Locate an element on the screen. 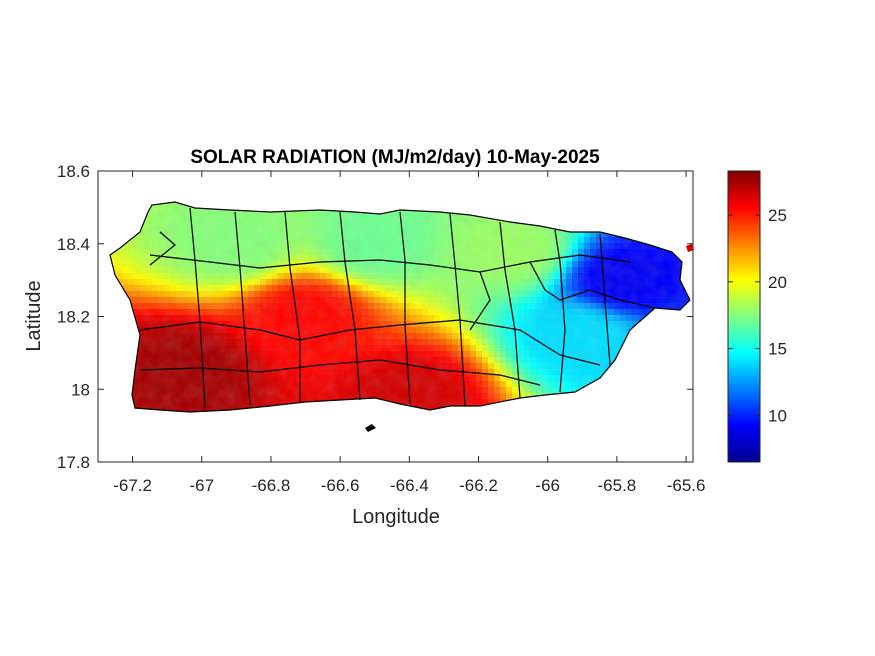 The image size is (875, 656). x-tick-label: -66 is located at coordinates (547, 485).